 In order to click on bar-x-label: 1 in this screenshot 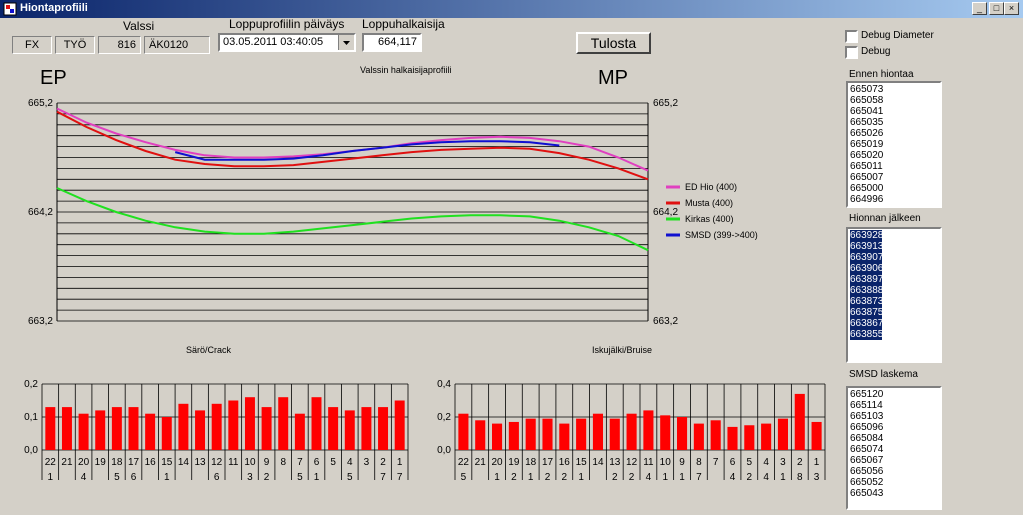, I will do `click(817, 462)`.